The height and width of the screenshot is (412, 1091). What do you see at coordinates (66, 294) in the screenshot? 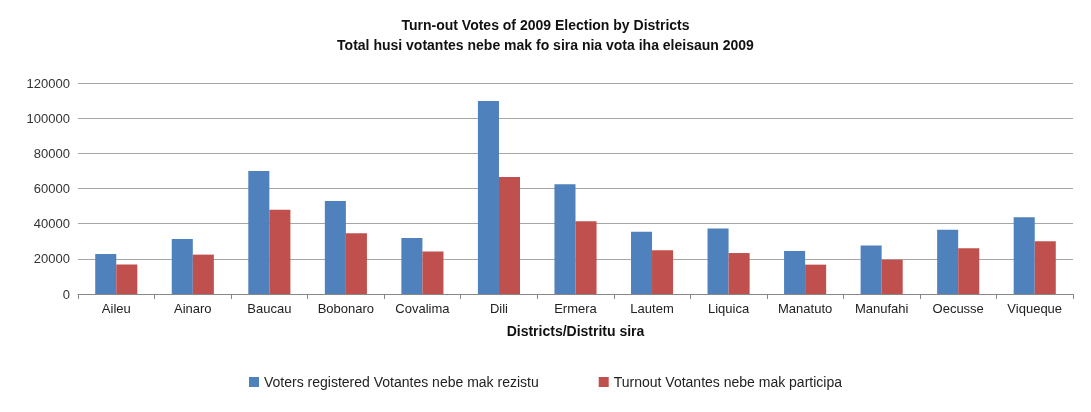
I see `y-tick-label: 0` at bounding box center [66, 294].